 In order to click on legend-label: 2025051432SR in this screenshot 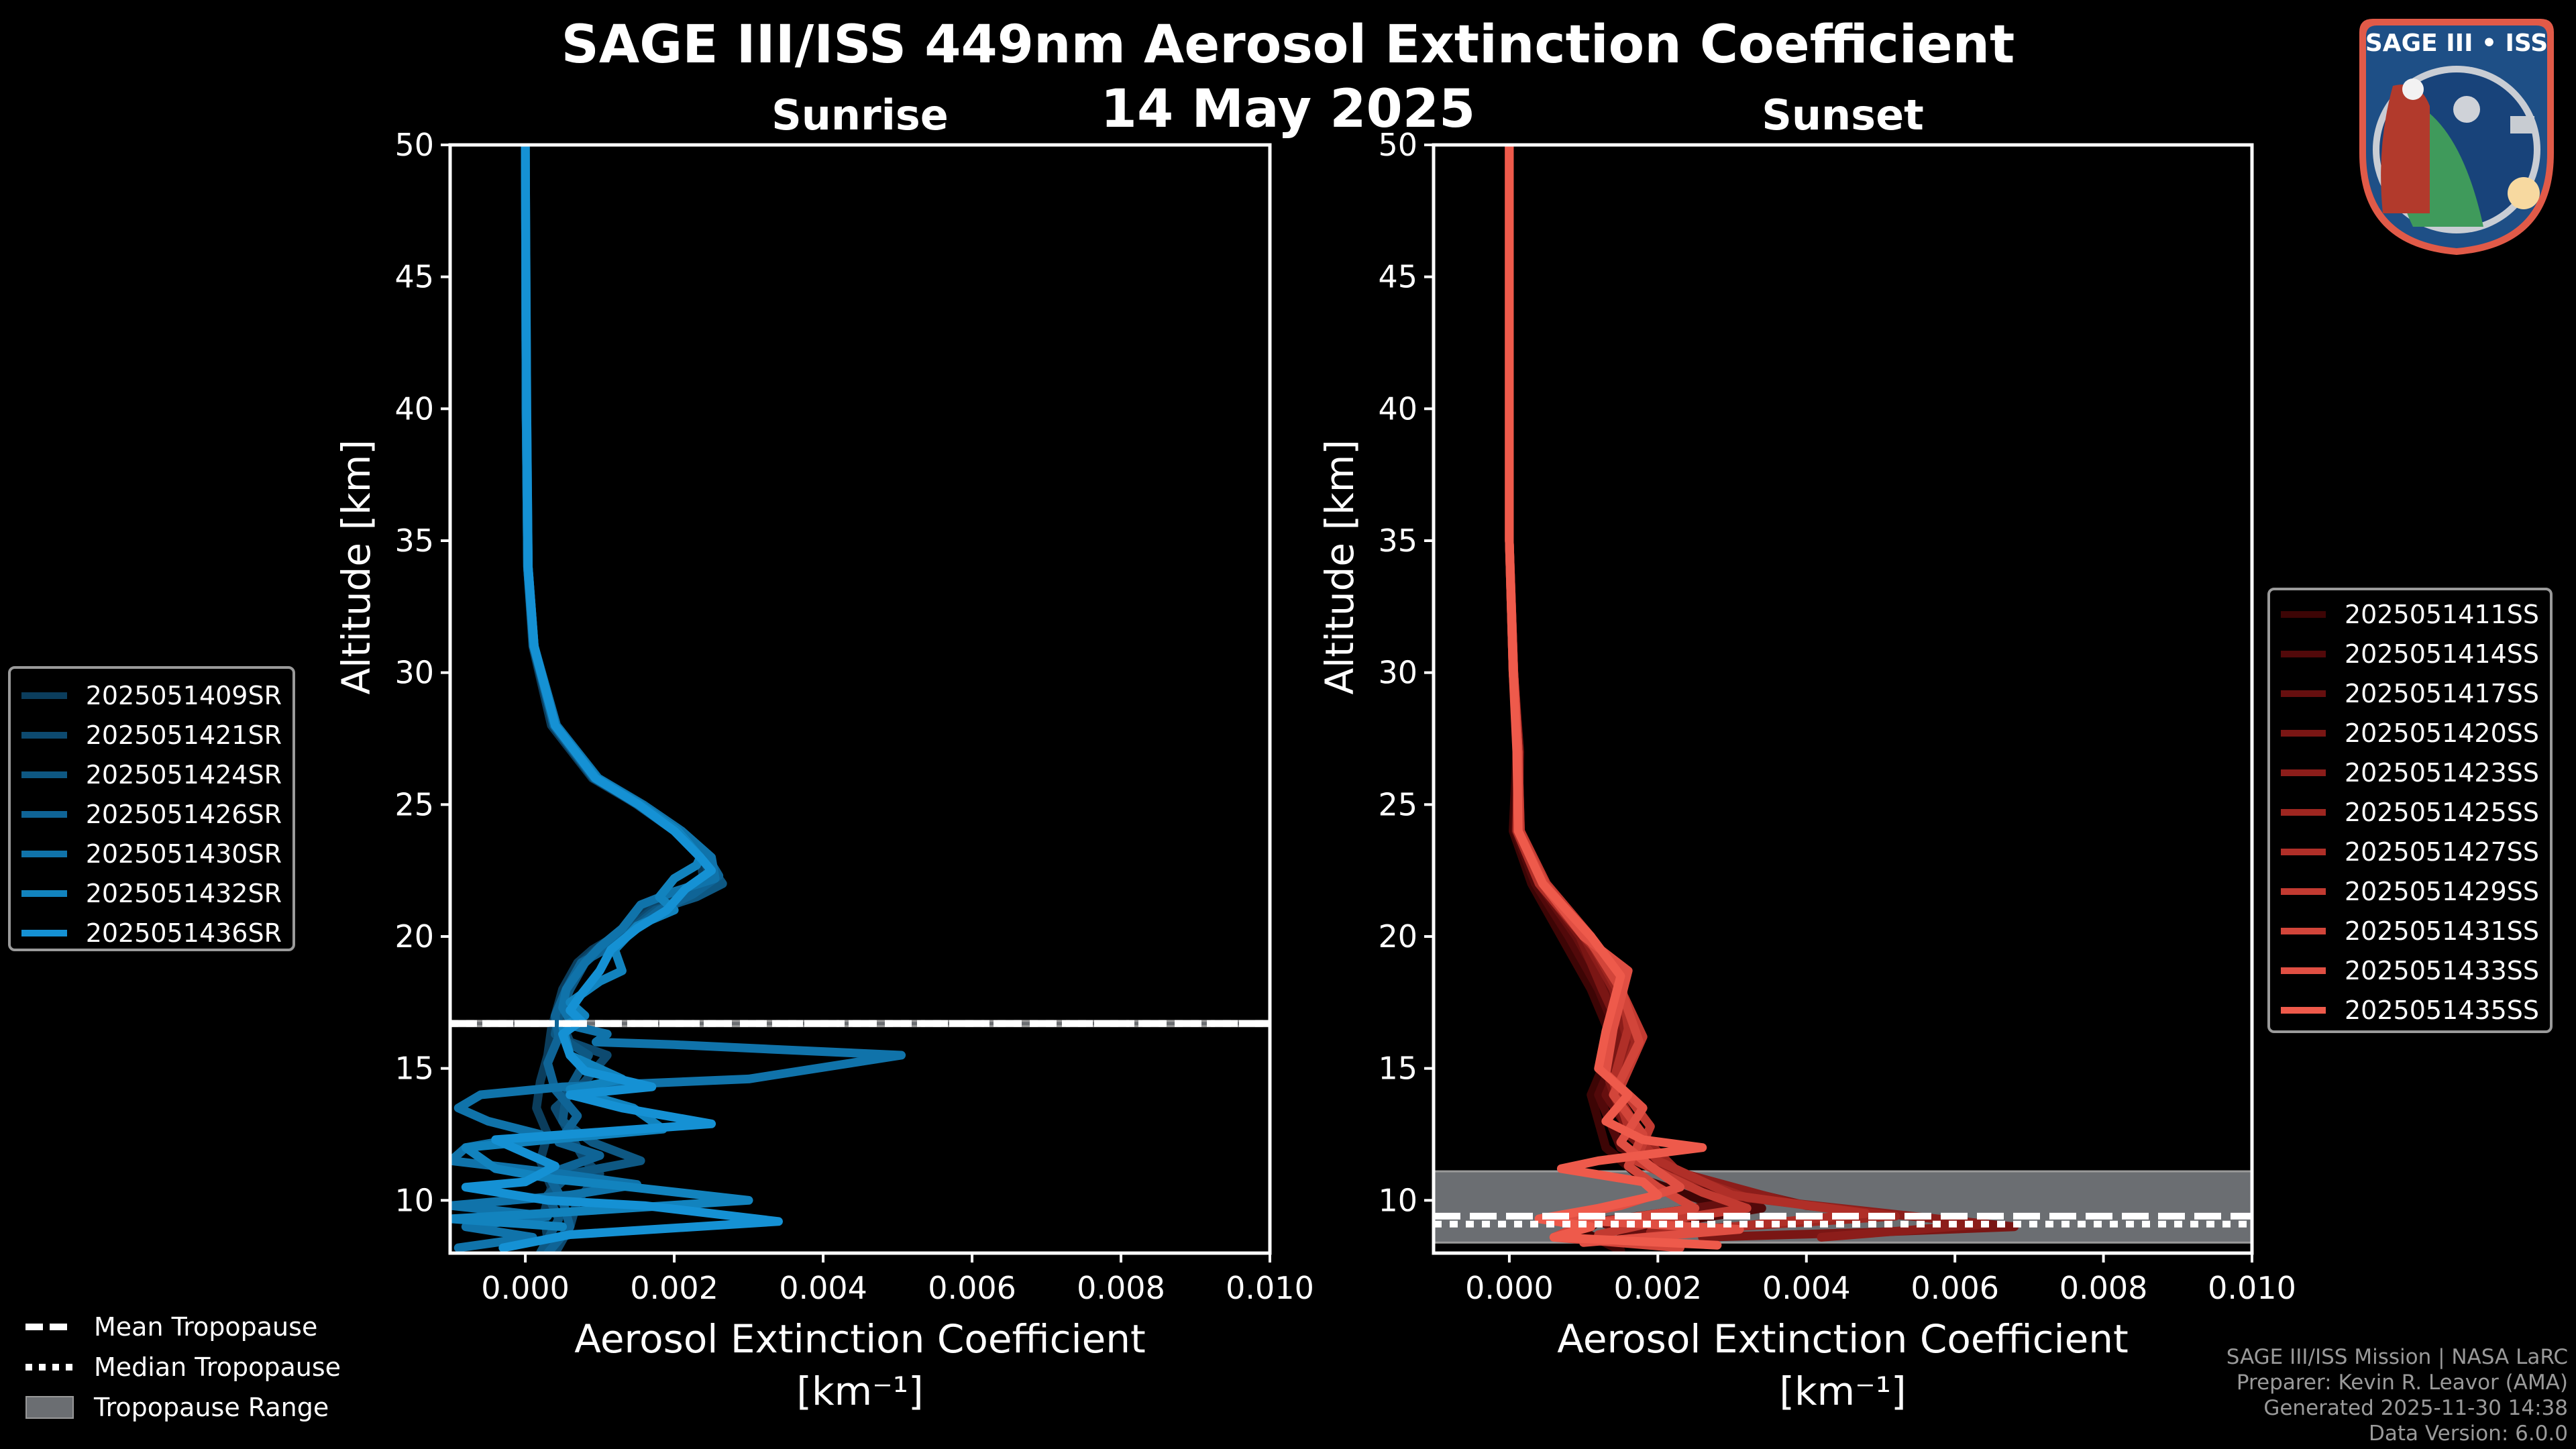, I will do `click(183, 893)`.